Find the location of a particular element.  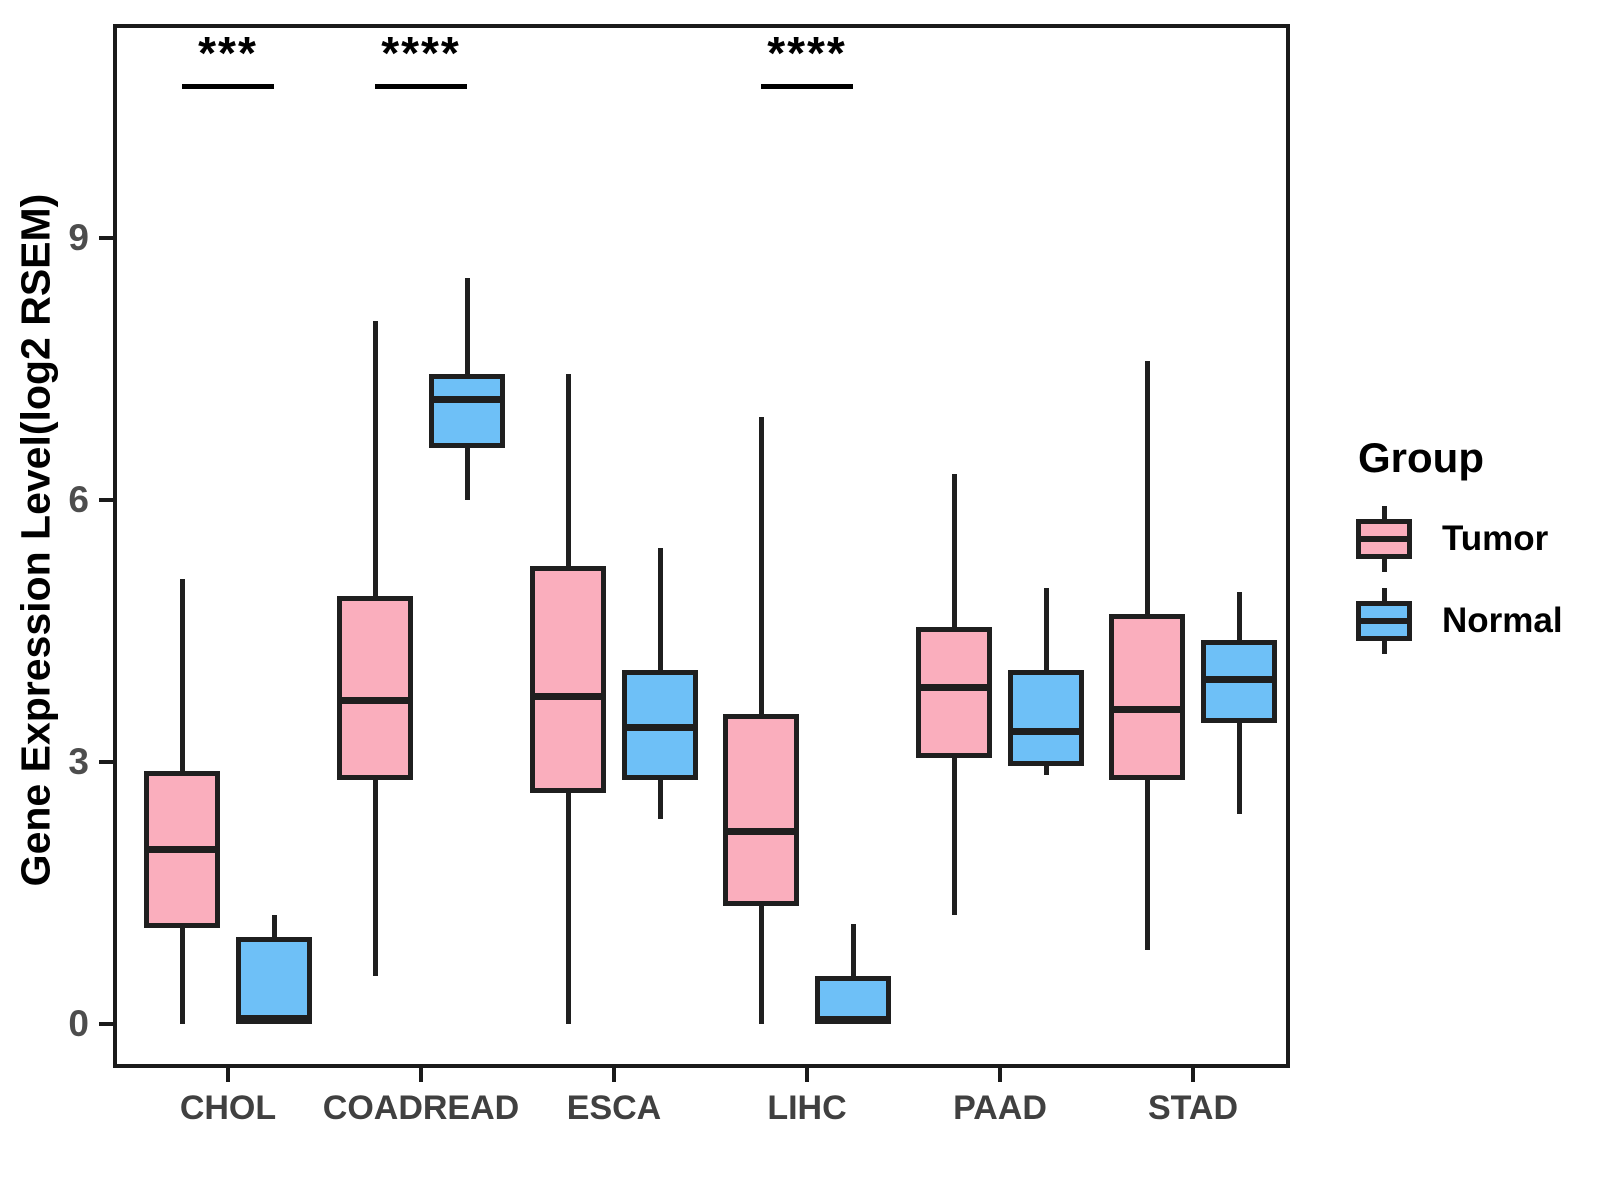

box-normal-coadread is located at coordinates (467, 410).